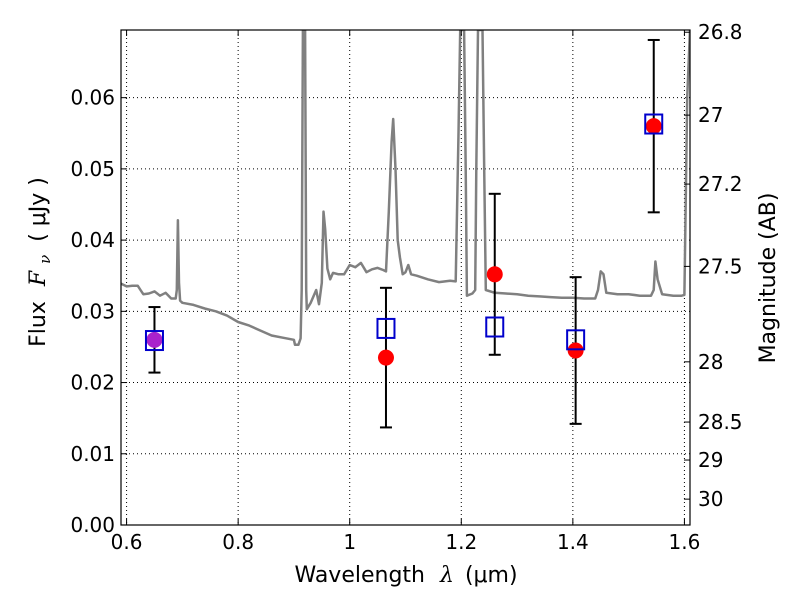 The height and width of the screenshot is (604, 800). I want to click on y2-tick-label: 27, so click(710, 115).